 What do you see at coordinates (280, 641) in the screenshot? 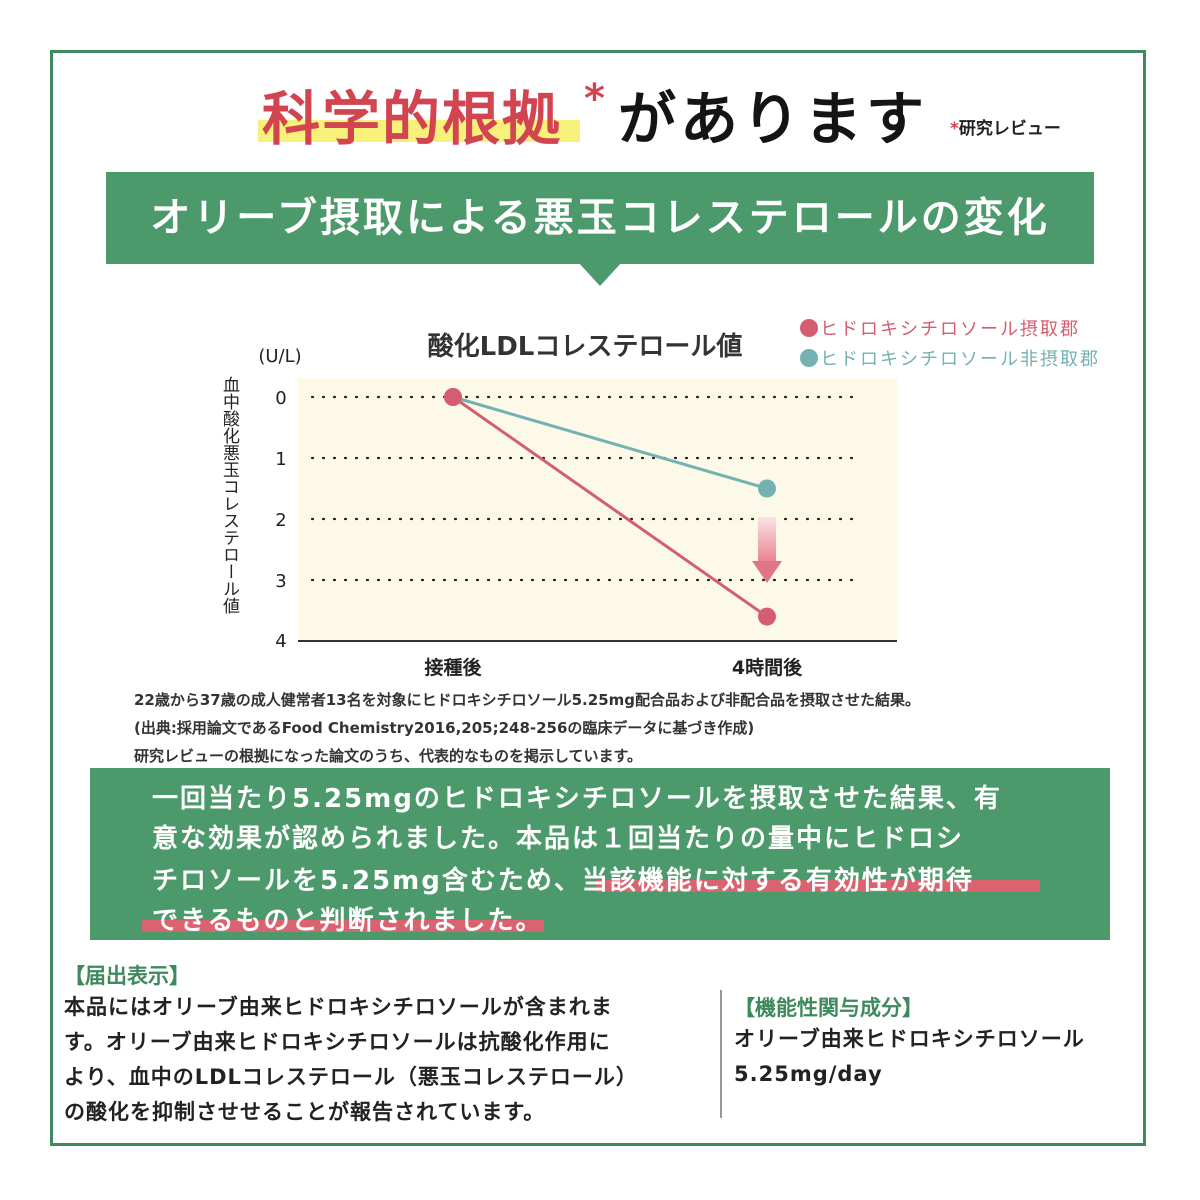
I see `y-tick-label: 4` at bounding box center [280, 641].